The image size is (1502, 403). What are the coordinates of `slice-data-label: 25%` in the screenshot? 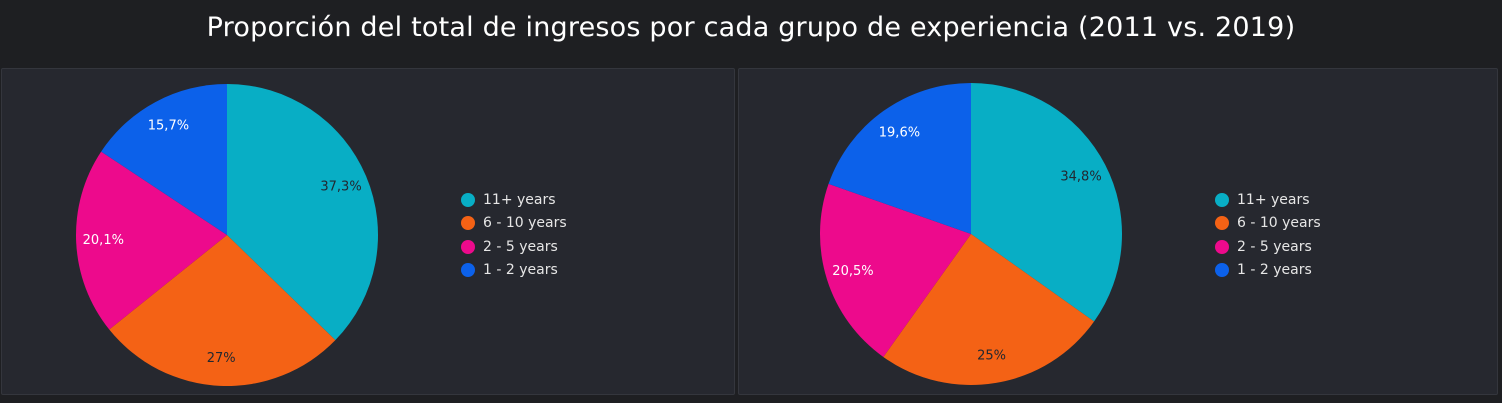 It's located at (991, 356).